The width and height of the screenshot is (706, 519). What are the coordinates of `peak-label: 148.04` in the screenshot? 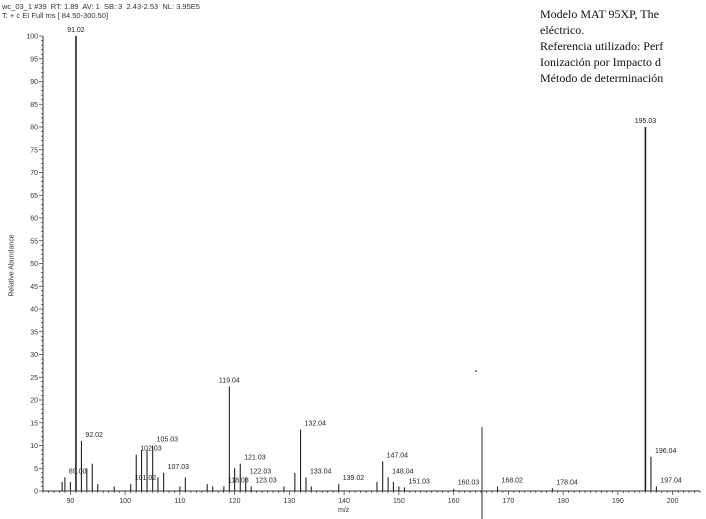 It's located at (403, 471).